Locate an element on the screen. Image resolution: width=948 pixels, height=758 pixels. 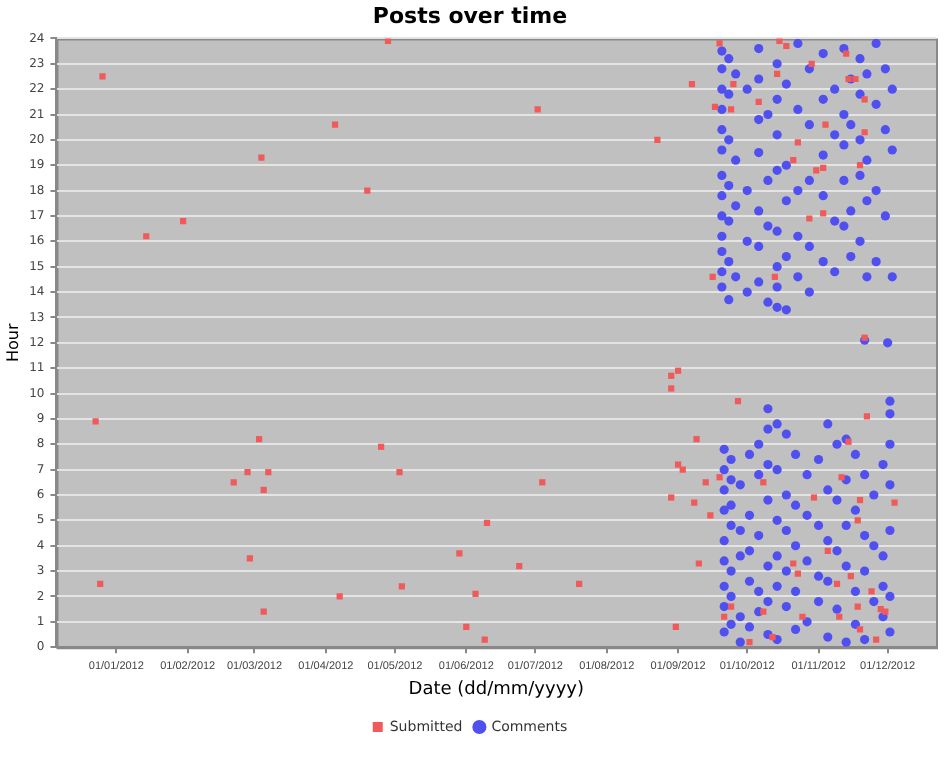
chart-title: Posts over time is located at coordinates (470, 15).